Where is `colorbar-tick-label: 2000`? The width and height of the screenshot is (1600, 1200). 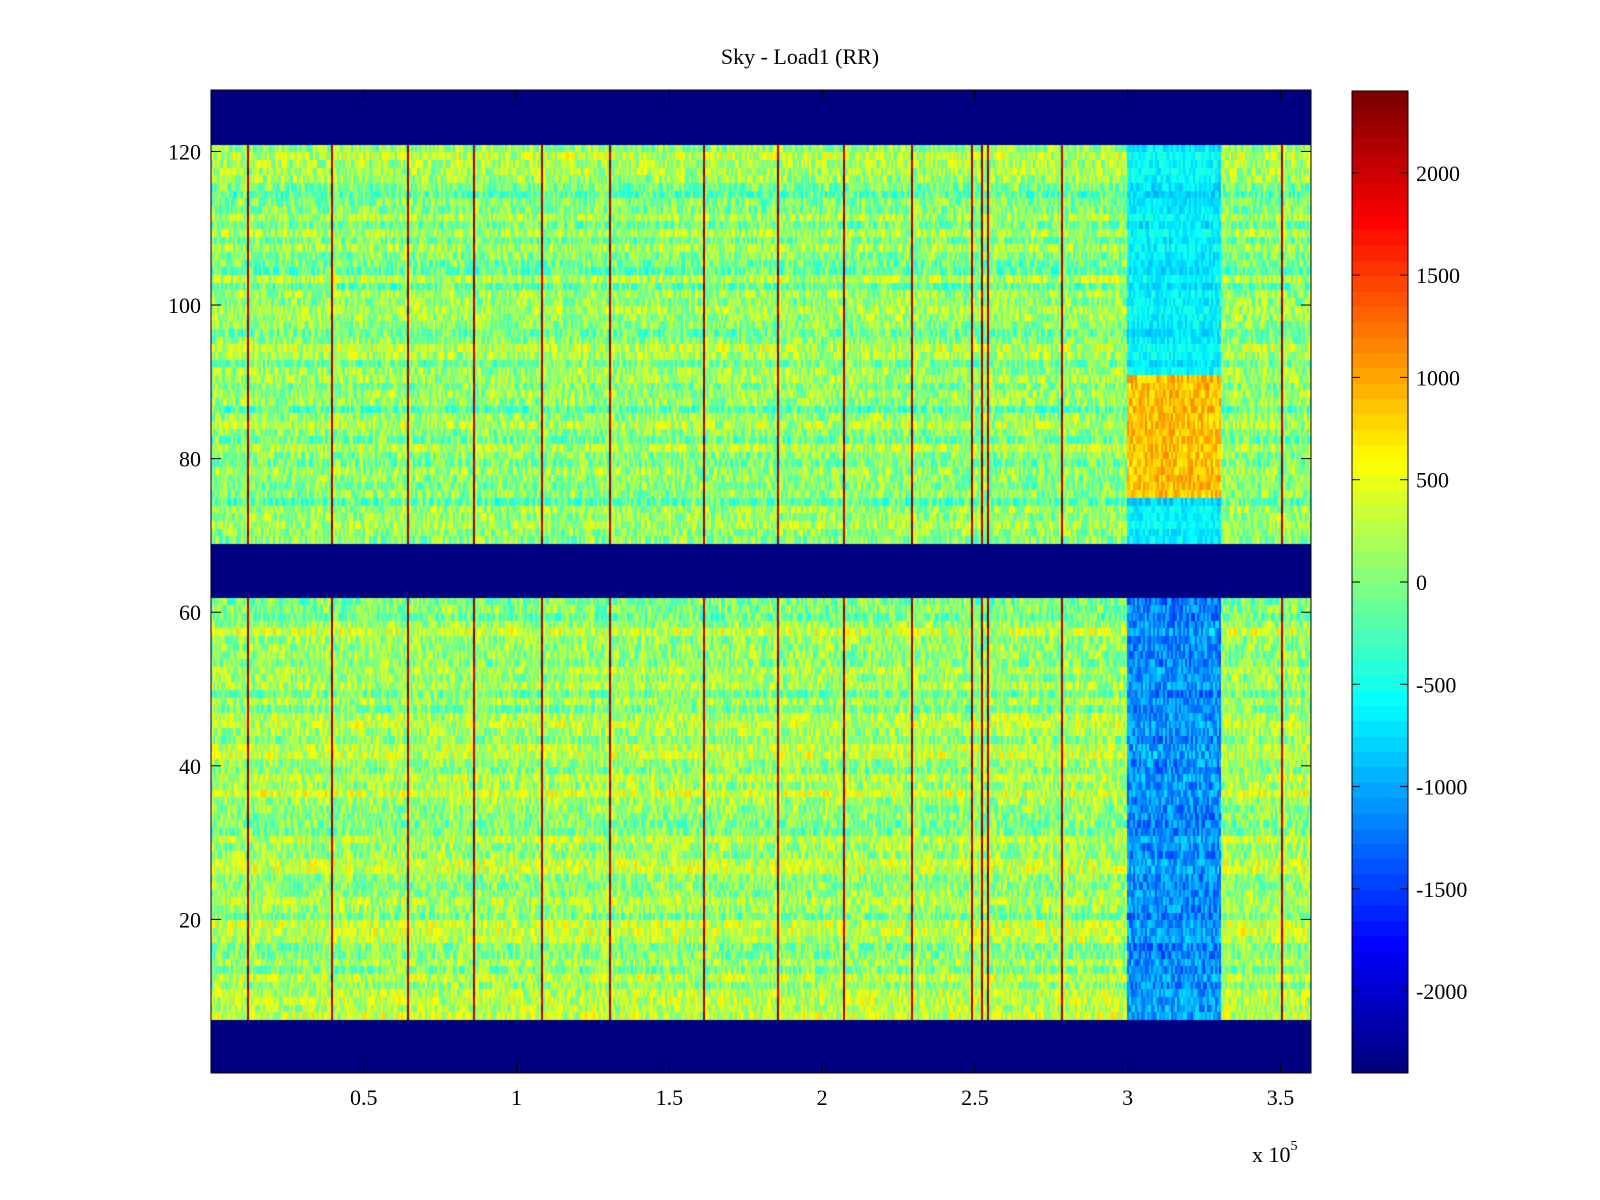 colorbar-tick-label: 2000 is located at coordinates (1438, 173).